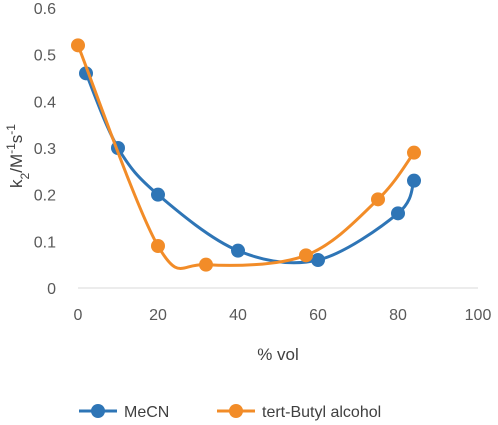  I want to click on legend: MeCN tert-Butyl alcohol, so click(230, 412).